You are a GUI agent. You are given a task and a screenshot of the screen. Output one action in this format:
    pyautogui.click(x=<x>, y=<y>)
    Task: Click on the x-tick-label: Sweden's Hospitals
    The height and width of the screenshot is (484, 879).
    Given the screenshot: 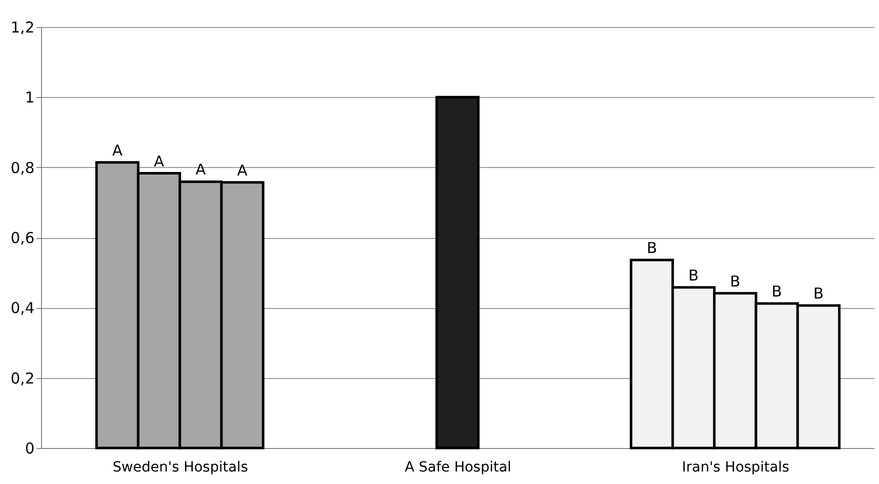 What is the action you would take?
    pyautogui.click(x=180, y=468)
    